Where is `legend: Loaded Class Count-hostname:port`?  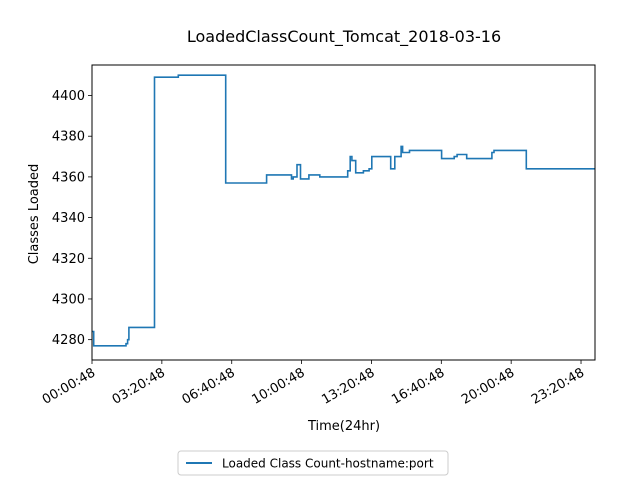
legend: Loaded Class Count-hostname:port is located at coordinates (313, 463).